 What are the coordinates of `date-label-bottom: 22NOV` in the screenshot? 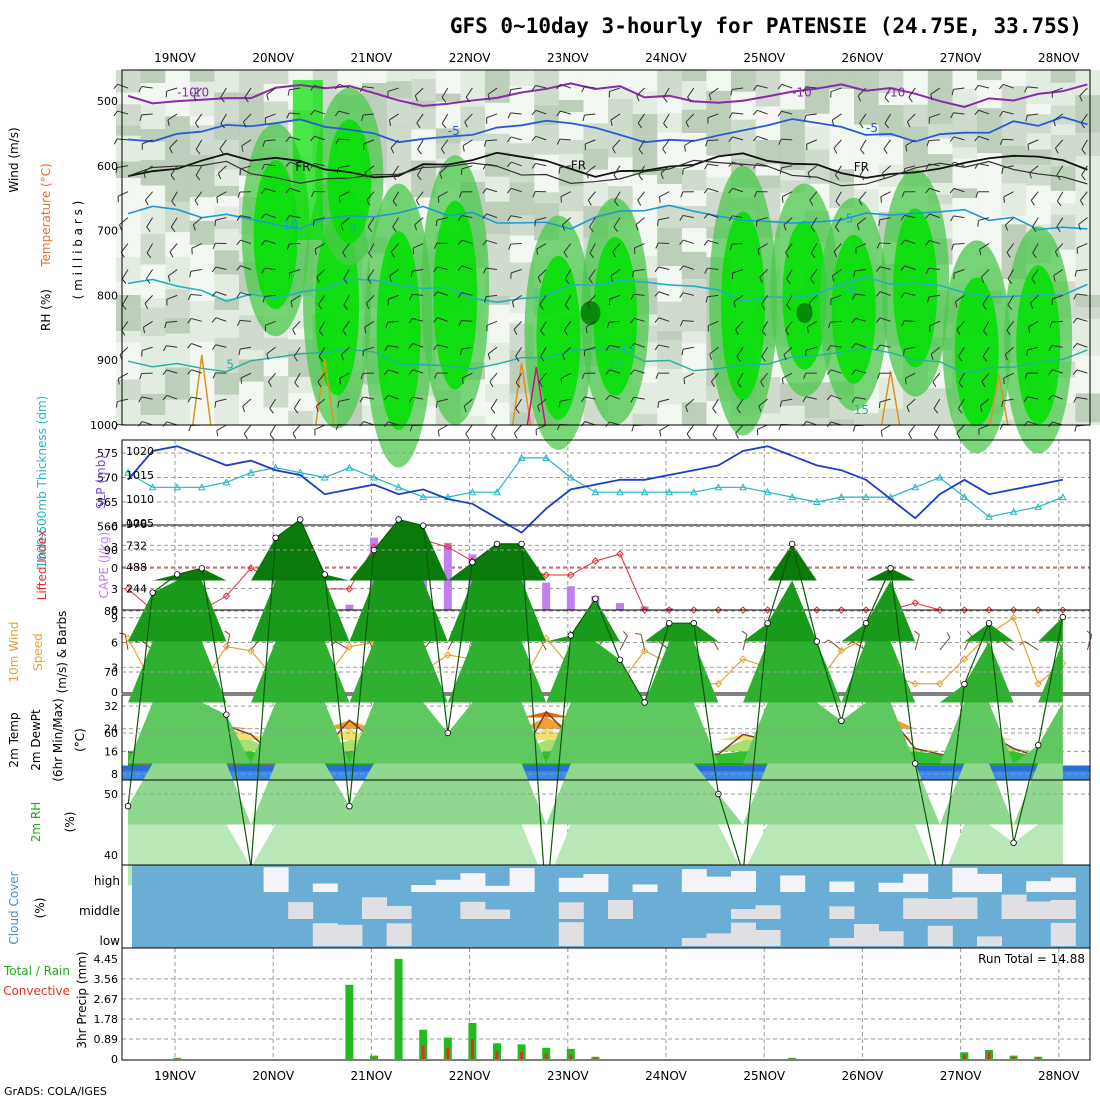 It's located at (470, 1076).